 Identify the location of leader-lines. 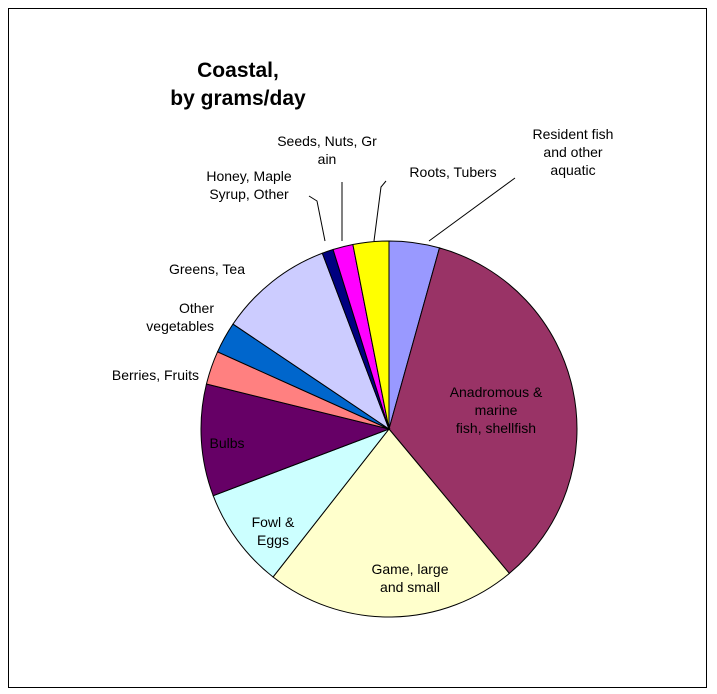
(412, 209).